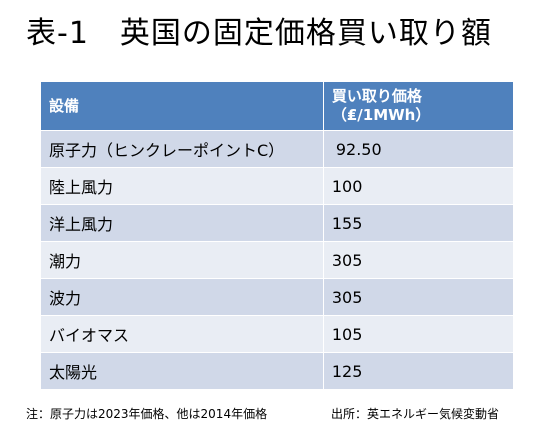 Image resolution: width=552 pixels, height=434 pixels. I want to click on facility-cell: 波力, so click(182, 297).